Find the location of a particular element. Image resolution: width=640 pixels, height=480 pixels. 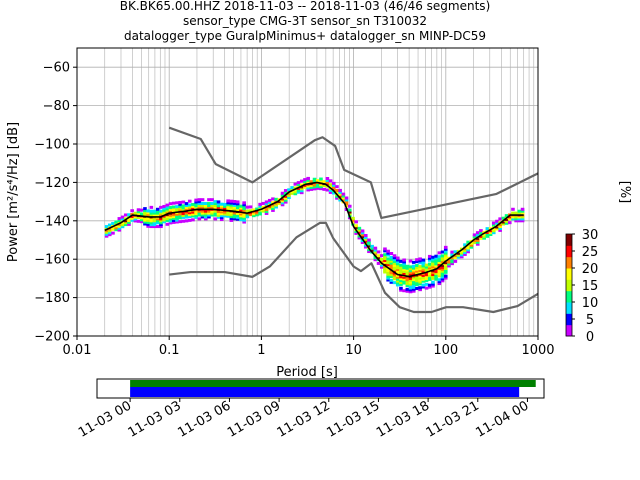

coverage-bar is located at coordinates (333, 383).